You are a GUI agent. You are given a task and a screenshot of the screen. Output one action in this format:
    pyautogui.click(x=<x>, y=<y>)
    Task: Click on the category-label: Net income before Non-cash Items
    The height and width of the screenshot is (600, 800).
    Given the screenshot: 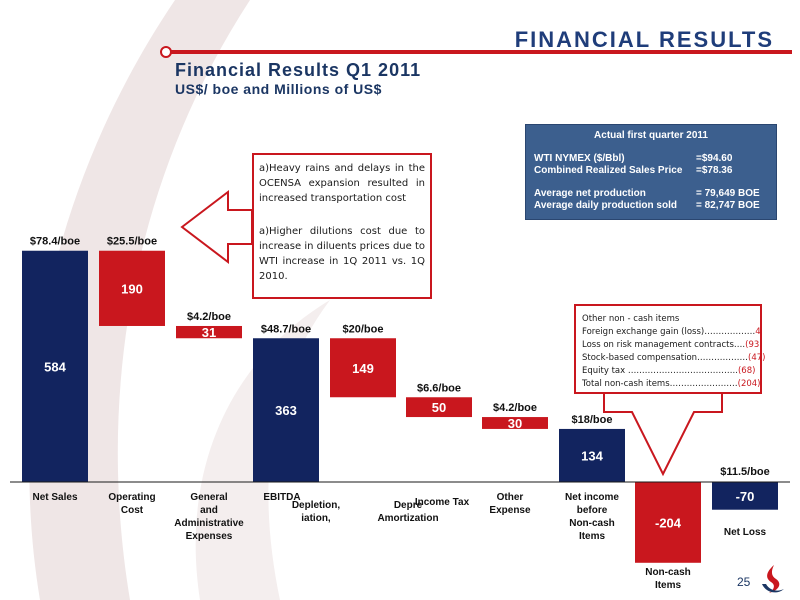 What is the action you would take?
    pyautogui.click(x=592, y=517)
    